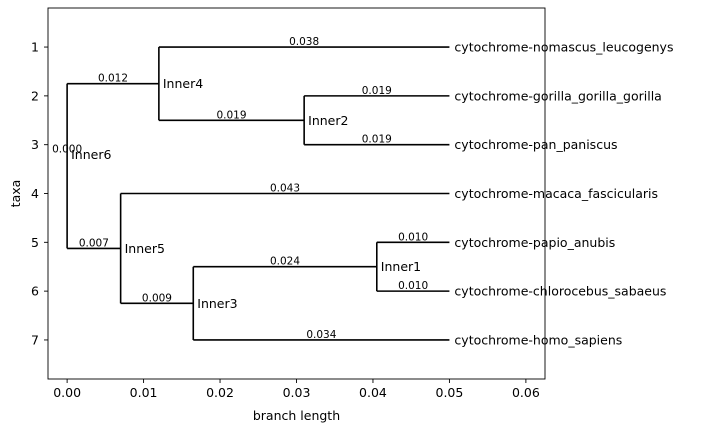 The image size is (706, 432). I want to click on internal-node-label: Inner1, so click(401, 266).